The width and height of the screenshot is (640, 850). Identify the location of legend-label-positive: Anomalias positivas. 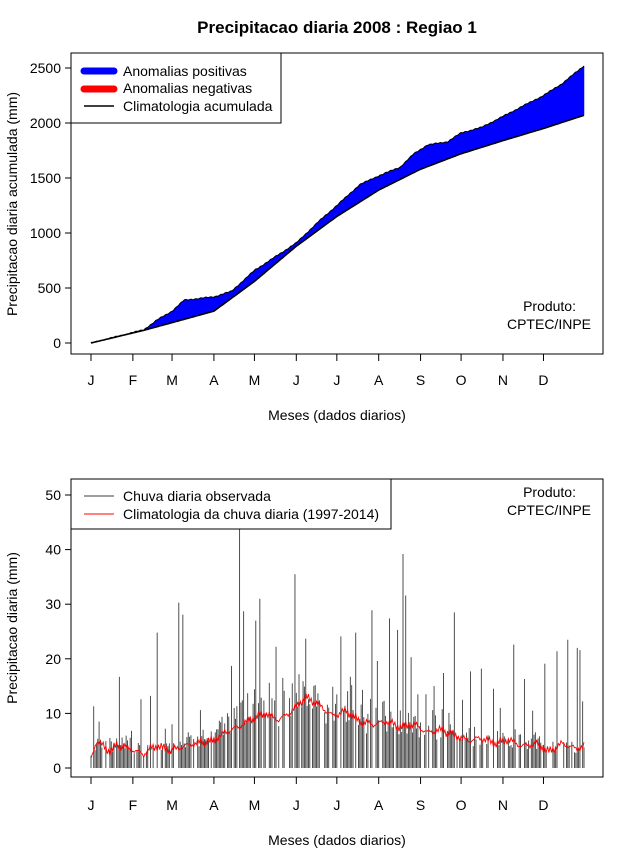
(185, 71).